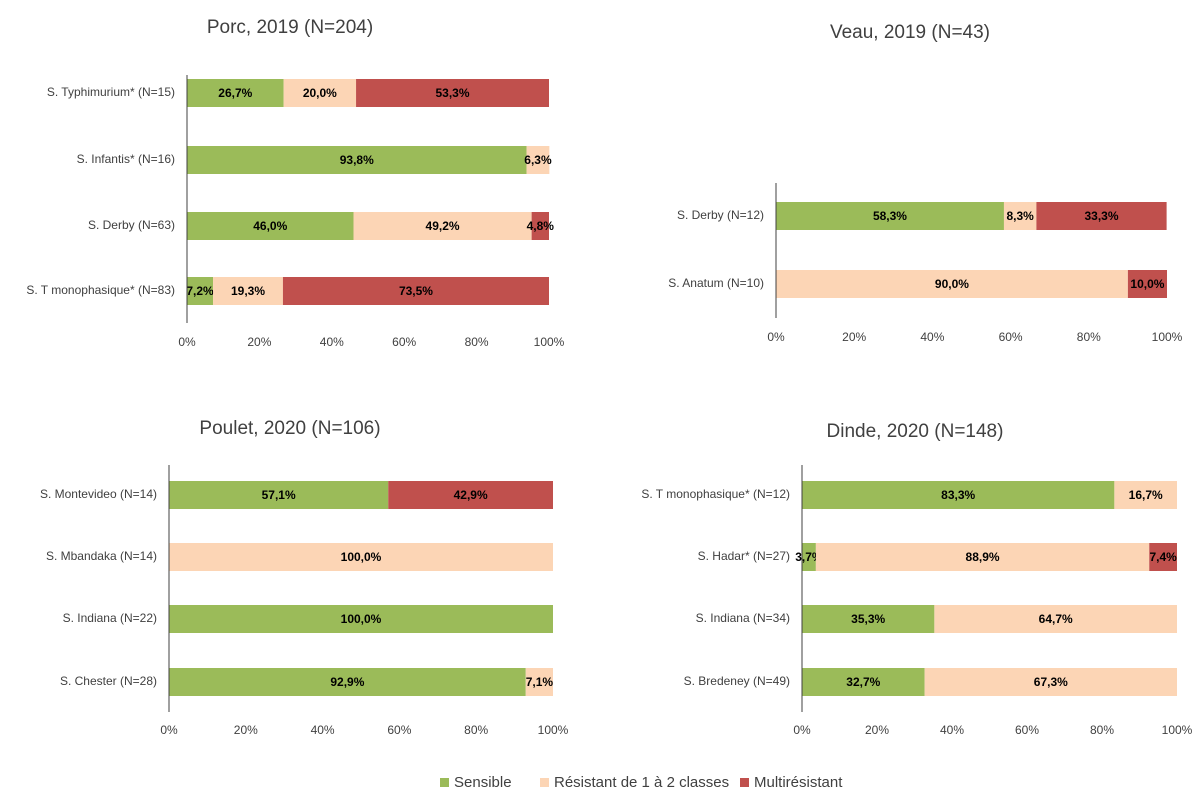 This screenshot has height=790, width=1195. I want to click on category-label: S. Indiana (N=34), so click(743, 618).